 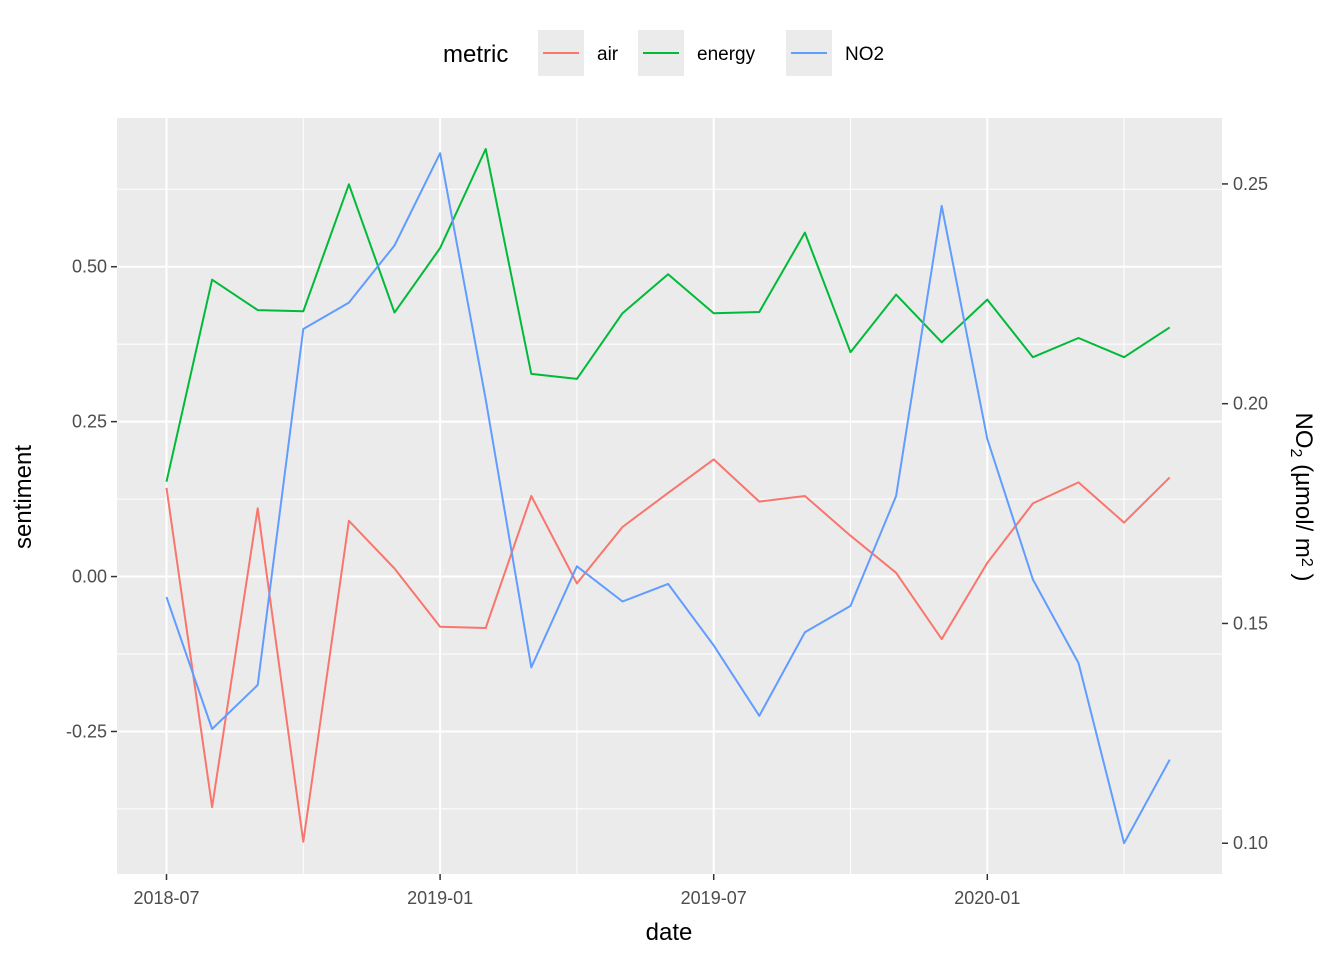 What do you see at coordinates (1303, 574) in the screenshot?
I see `y2-title-part: )` at bounding box center [1303, 574].